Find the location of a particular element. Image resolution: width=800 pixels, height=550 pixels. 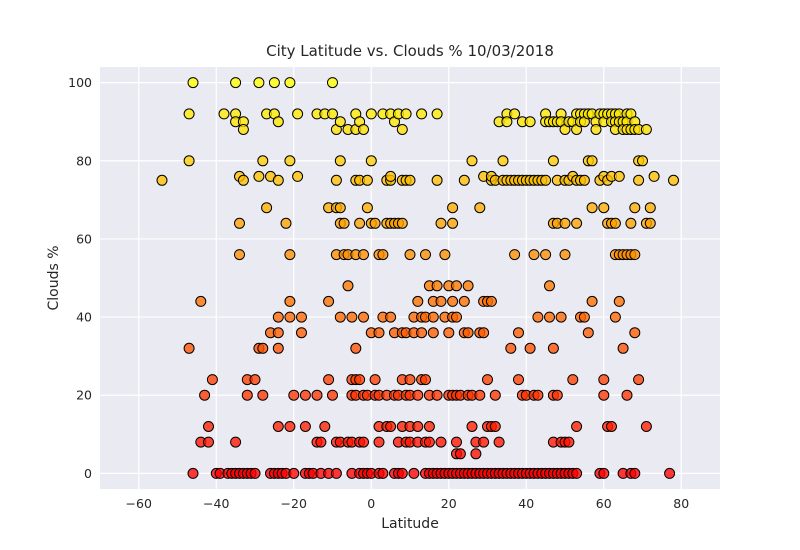

x-axis-label: Latitude is located at coordinates (410, 524).